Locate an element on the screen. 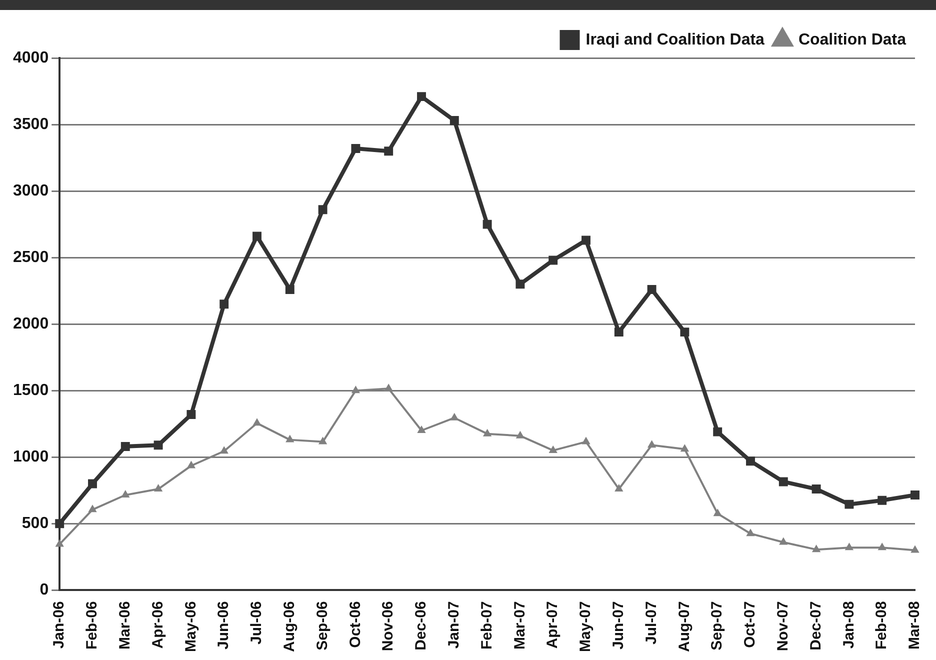 This screenshot has height=660, width=936. y-tick-label: 500 is located at coordinates (35, 523).